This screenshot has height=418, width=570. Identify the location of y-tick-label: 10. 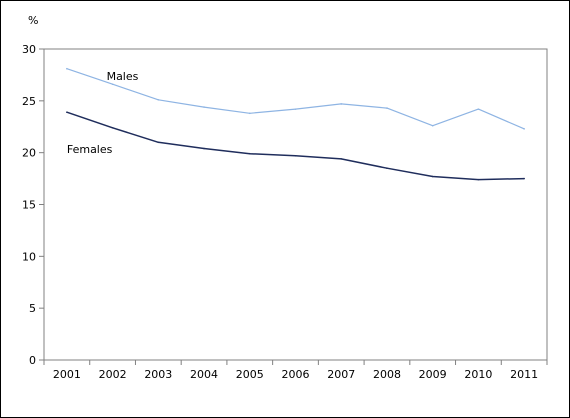
(29, 256).